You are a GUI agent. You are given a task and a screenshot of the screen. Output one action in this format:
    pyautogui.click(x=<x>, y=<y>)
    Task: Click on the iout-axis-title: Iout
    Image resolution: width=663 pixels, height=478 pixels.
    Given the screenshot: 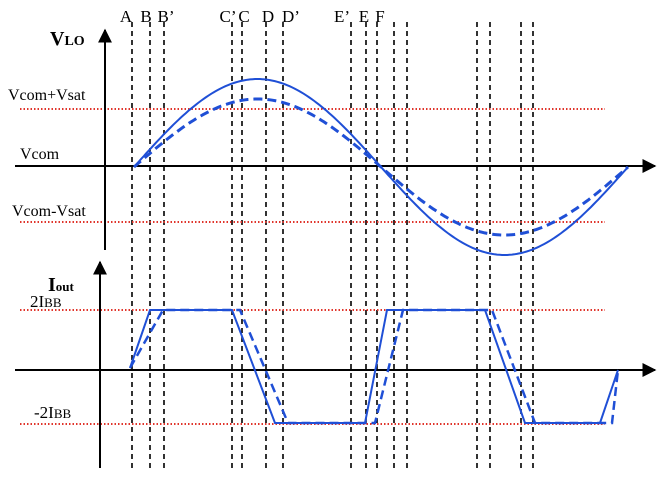 What is the action you would take?
    pyautogui.click(x=61, y=285)
    